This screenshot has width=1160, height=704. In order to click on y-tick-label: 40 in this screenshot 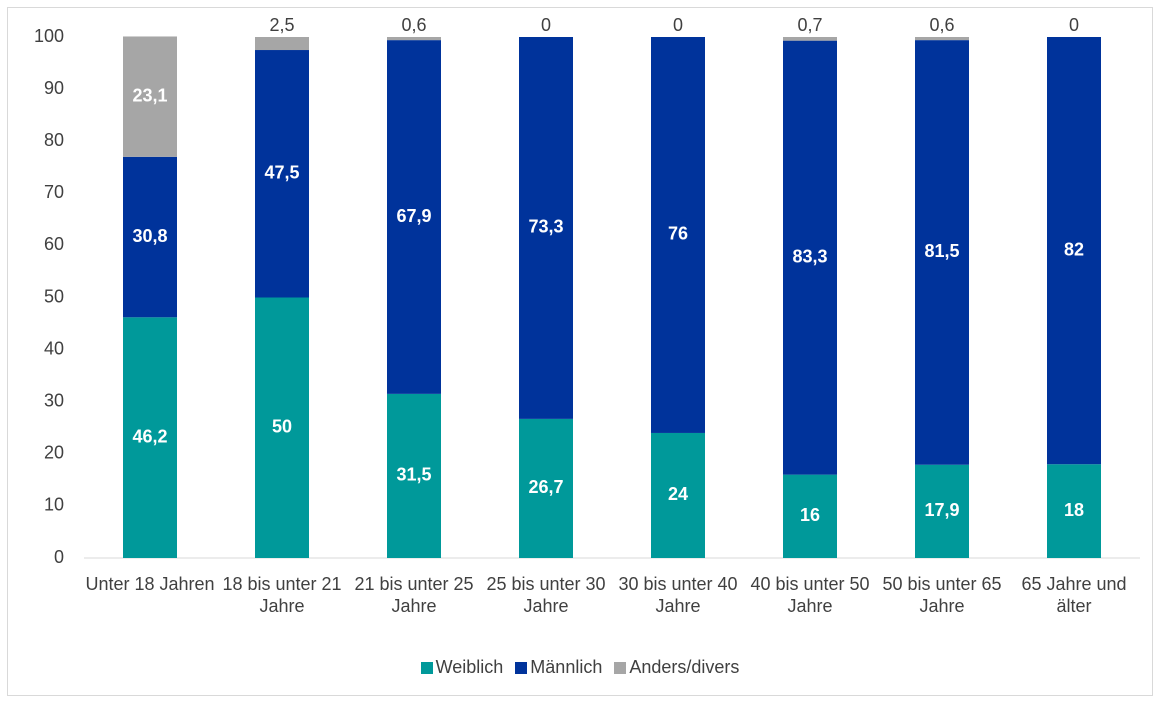, I will do `click(54, 348)`.